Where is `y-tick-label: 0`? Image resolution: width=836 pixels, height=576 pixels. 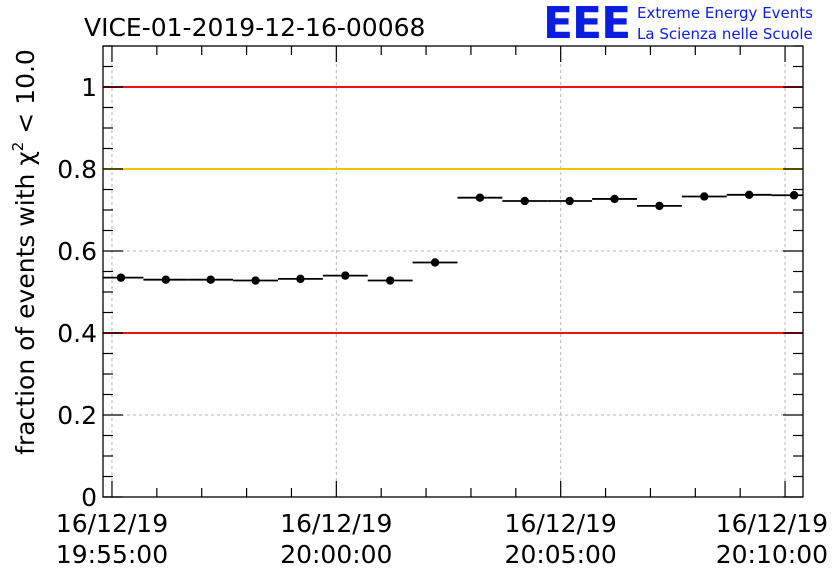 y-tick-label: 0 is located at coordinates (89, 497).